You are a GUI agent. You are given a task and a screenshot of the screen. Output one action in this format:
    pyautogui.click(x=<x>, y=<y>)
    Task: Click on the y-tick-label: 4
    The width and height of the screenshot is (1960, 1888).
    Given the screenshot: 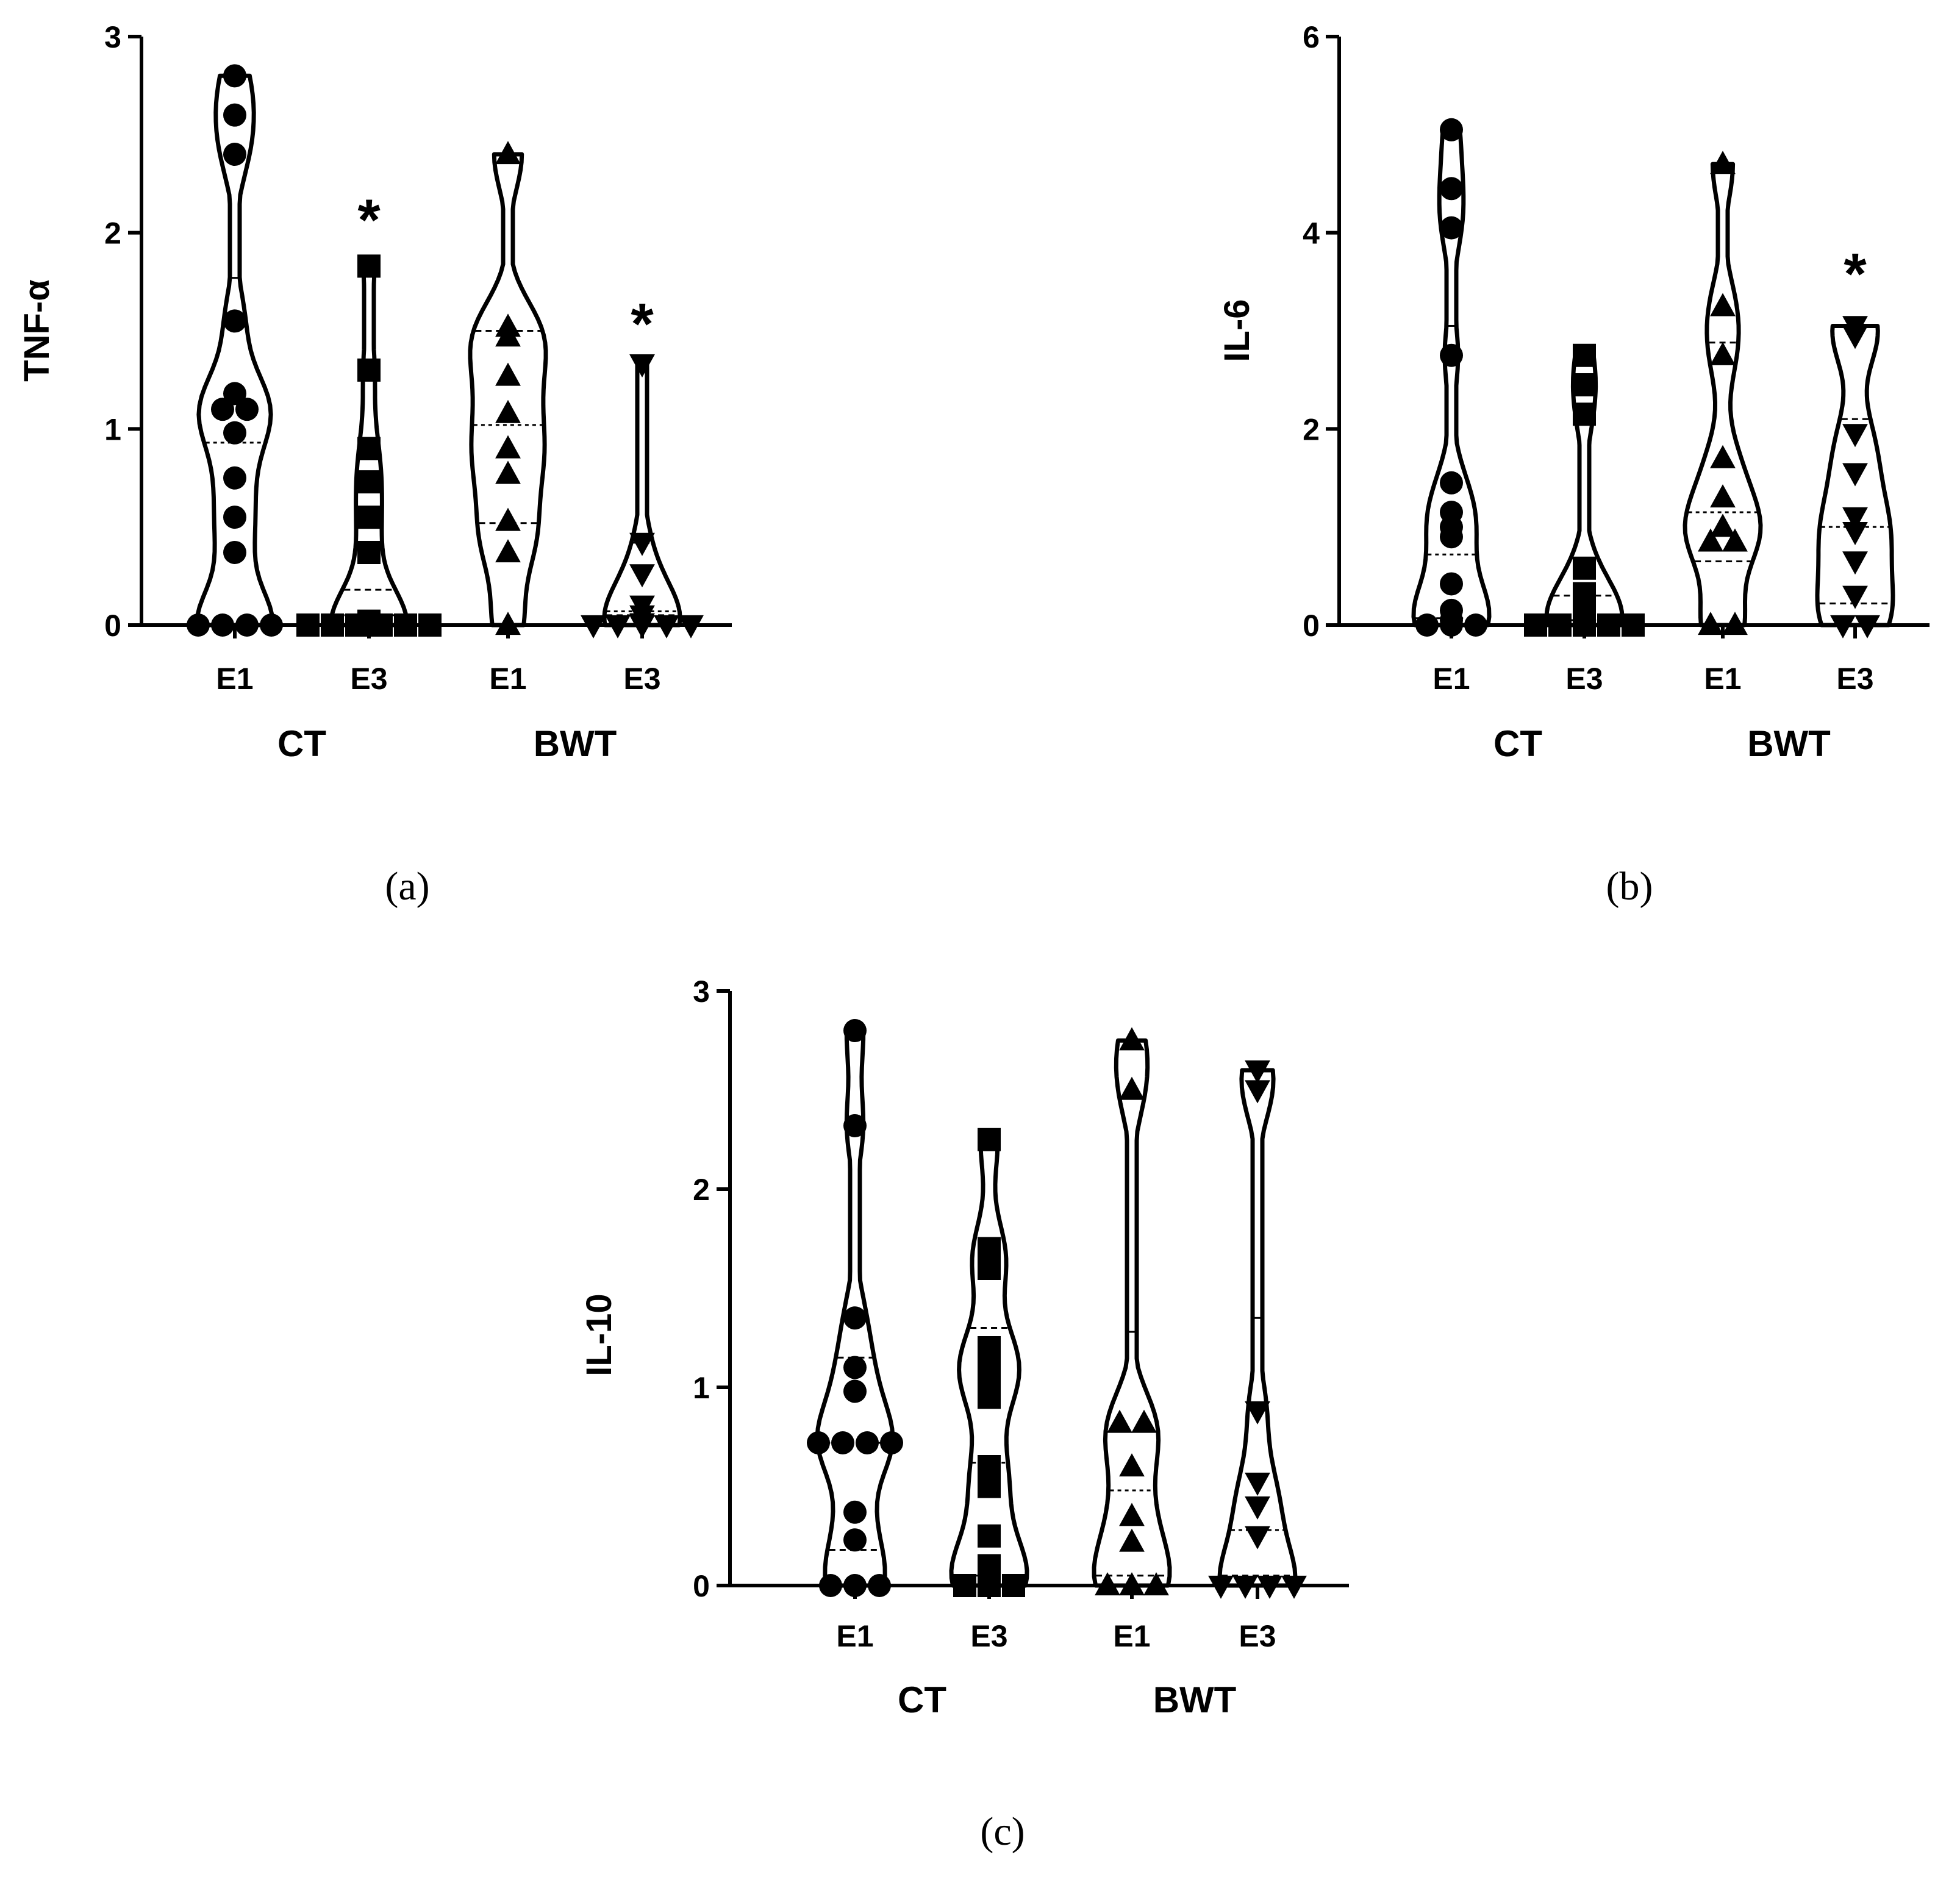 What is the action you would take?
    pyautogui.click(x=1311, y=233)
    